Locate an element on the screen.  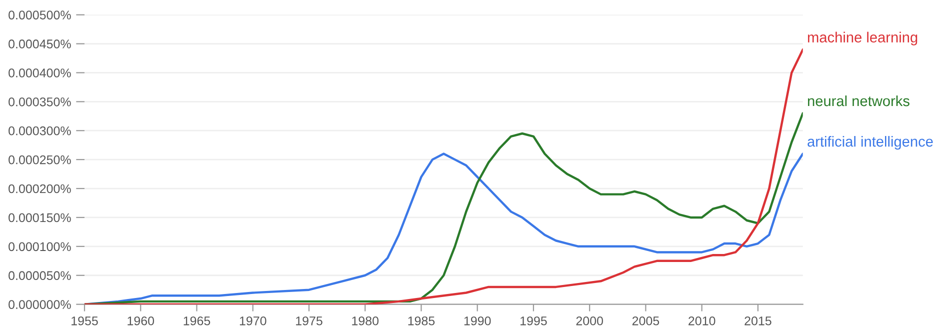
x-tick-label: 2000 is located at coordinates (590, 321).